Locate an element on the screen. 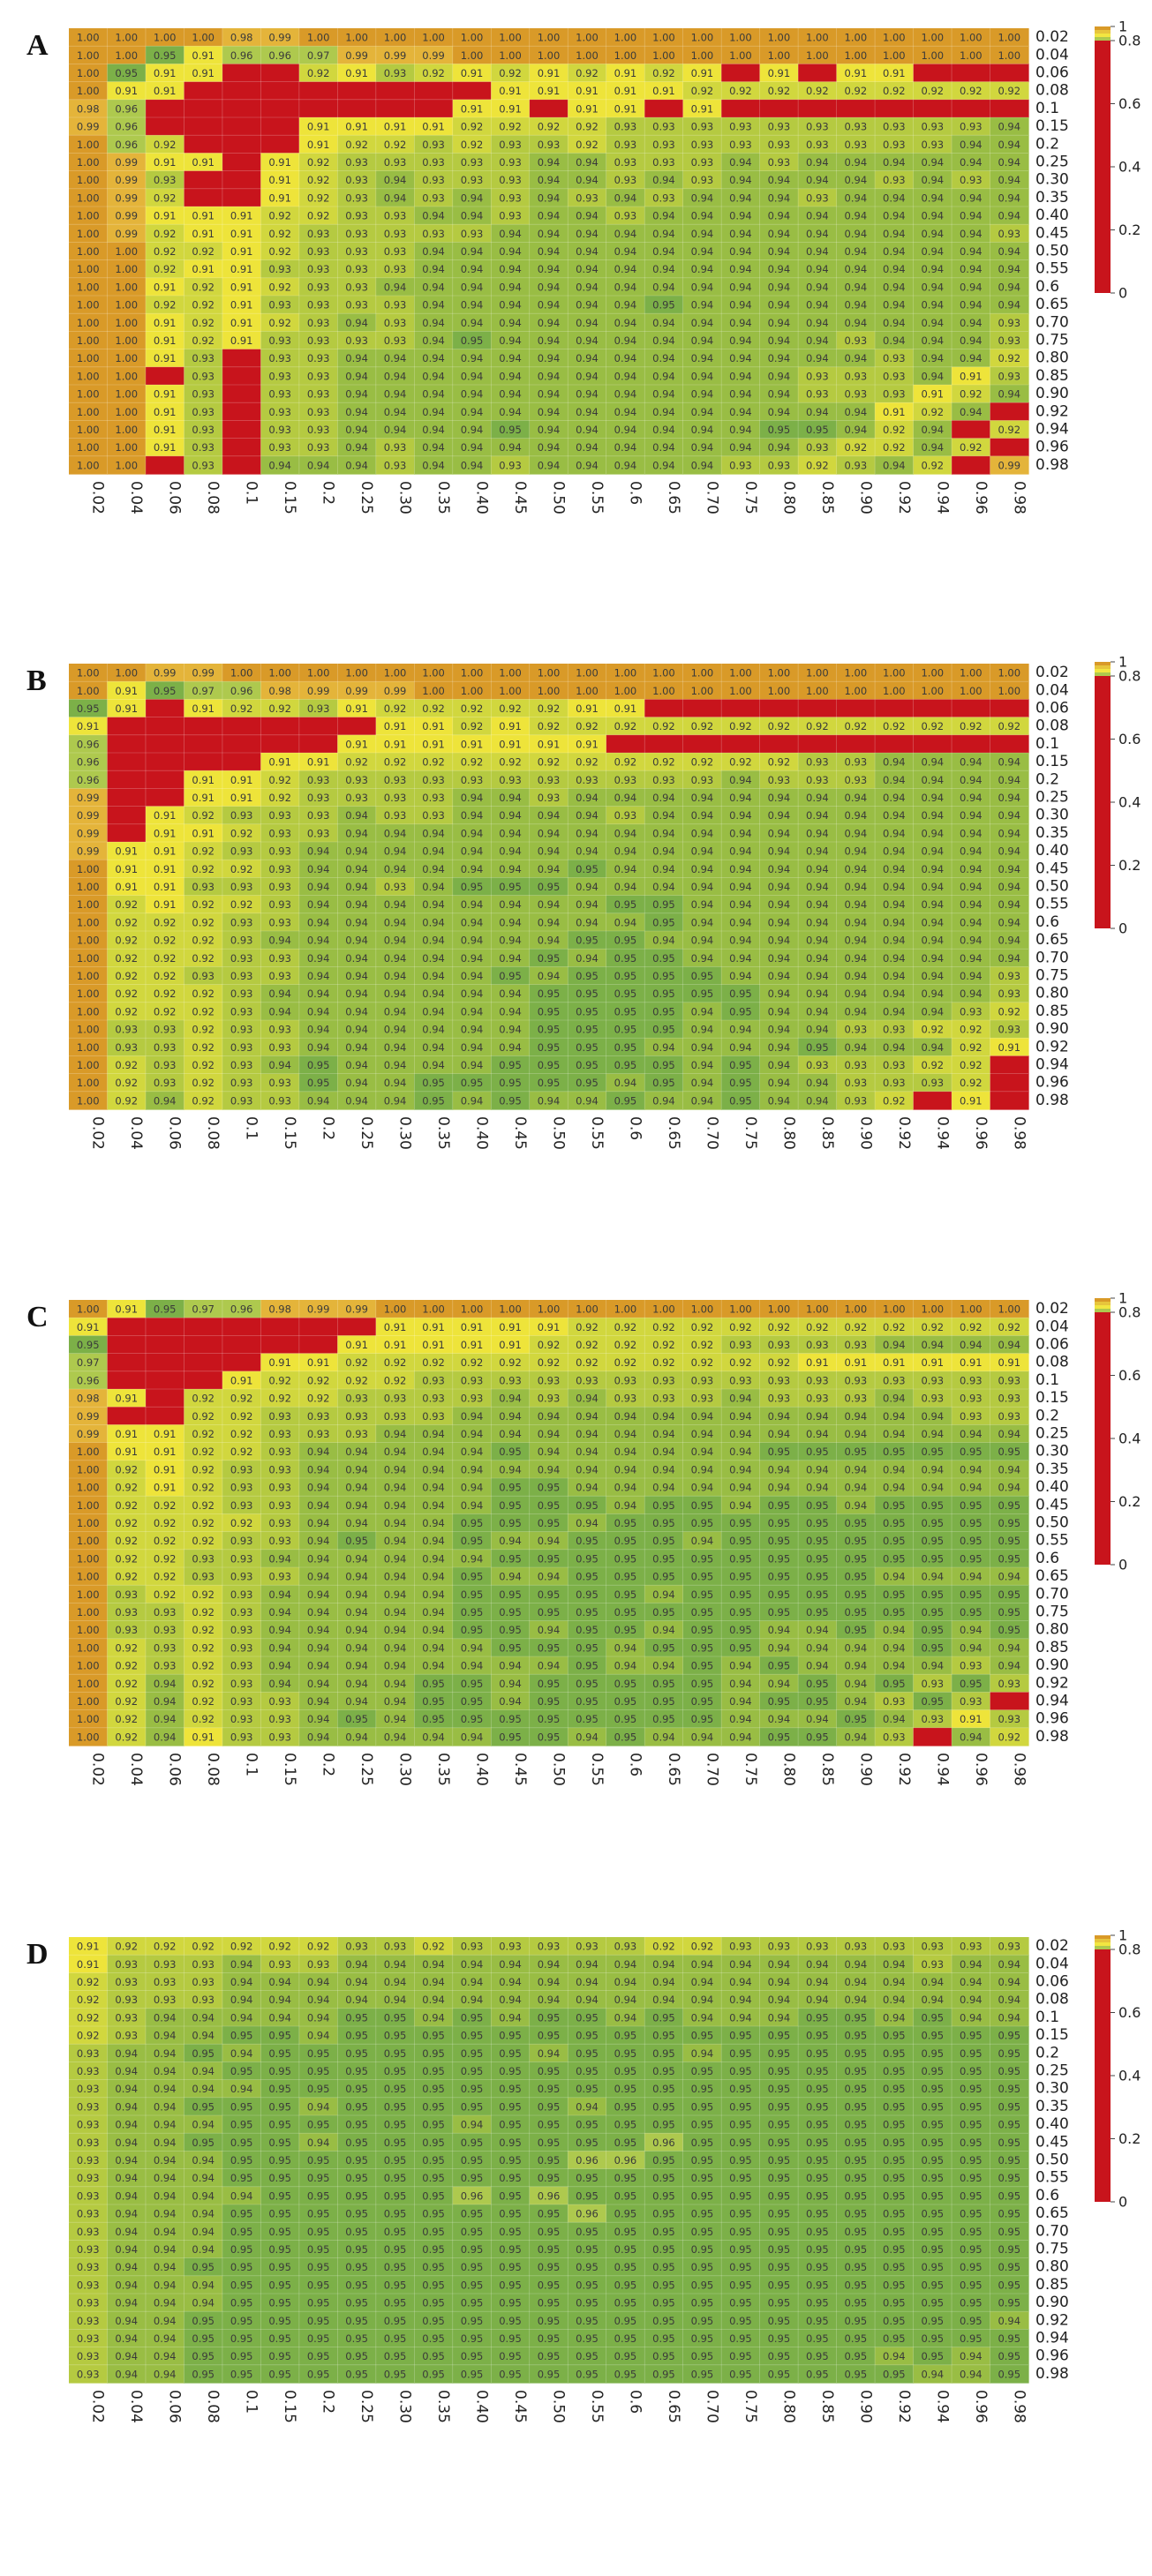 The width and height of the screenshot is (1152, 2576). row-label: 0.15 is located at coordinates (1052, 126).